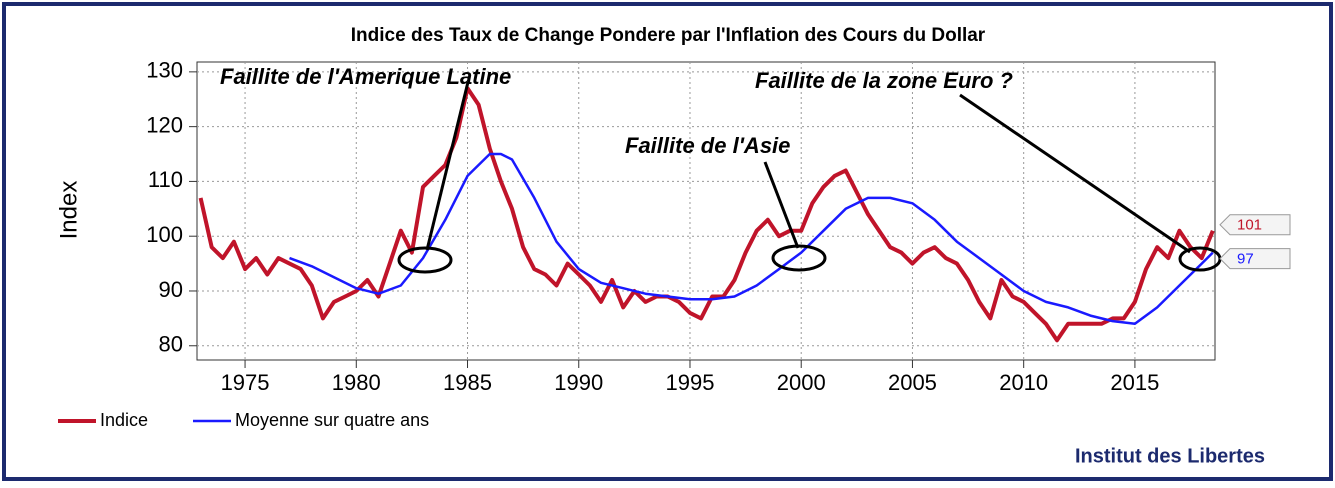 Image resolution: width=1335 pixels, height=488 pixels. What do you see at coordinates (124, 420) in the screenshot?
I see `legend-label: Indice` at bounding box center [124, 420].